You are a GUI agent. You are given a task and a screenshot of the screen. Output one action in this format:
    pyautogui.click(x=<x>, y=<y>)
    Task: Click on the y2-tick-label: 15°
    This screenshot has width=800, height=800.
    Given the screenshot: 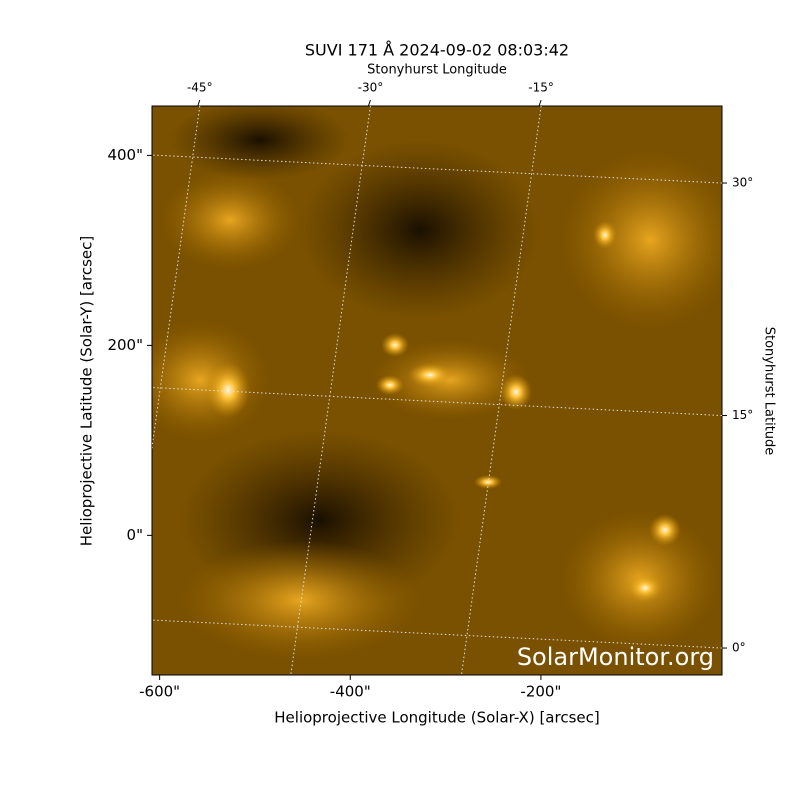 What is the action you would take?
    pyautogui.click(x=742, y=415)
    